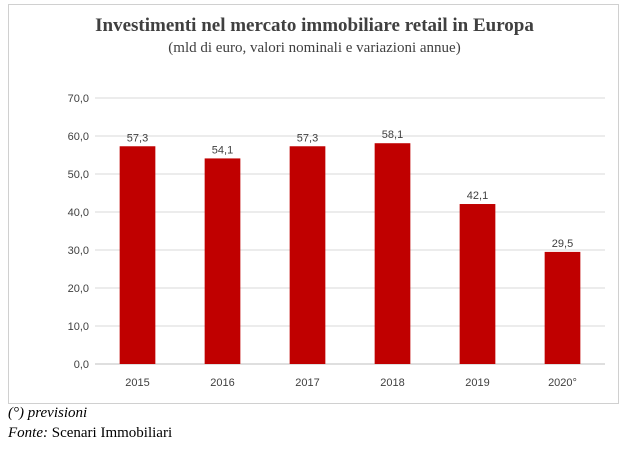  What do you see at coordinates (562, 383) in the screenshot?
I see `x-tick-label: 2020°` at bounding box center [562, 383].